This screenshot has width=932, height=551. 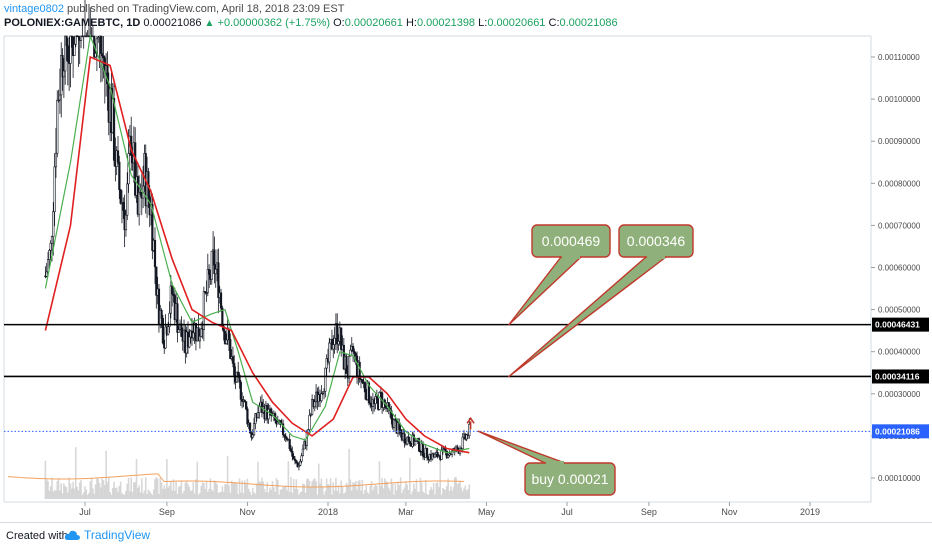 What do you see at coordinates (546, 463) in the screenshot?
I see `callout: buy 0.00021` at bounding box center [546, 463].